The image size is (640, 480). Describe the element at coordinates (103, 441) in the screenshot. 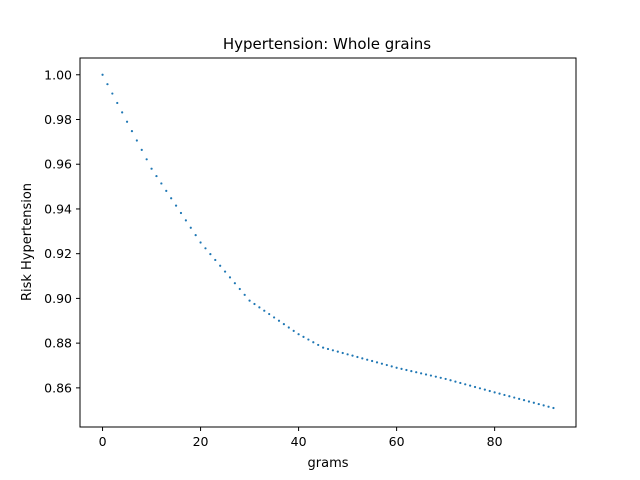

I see `x-tick-label: 0` at that location.